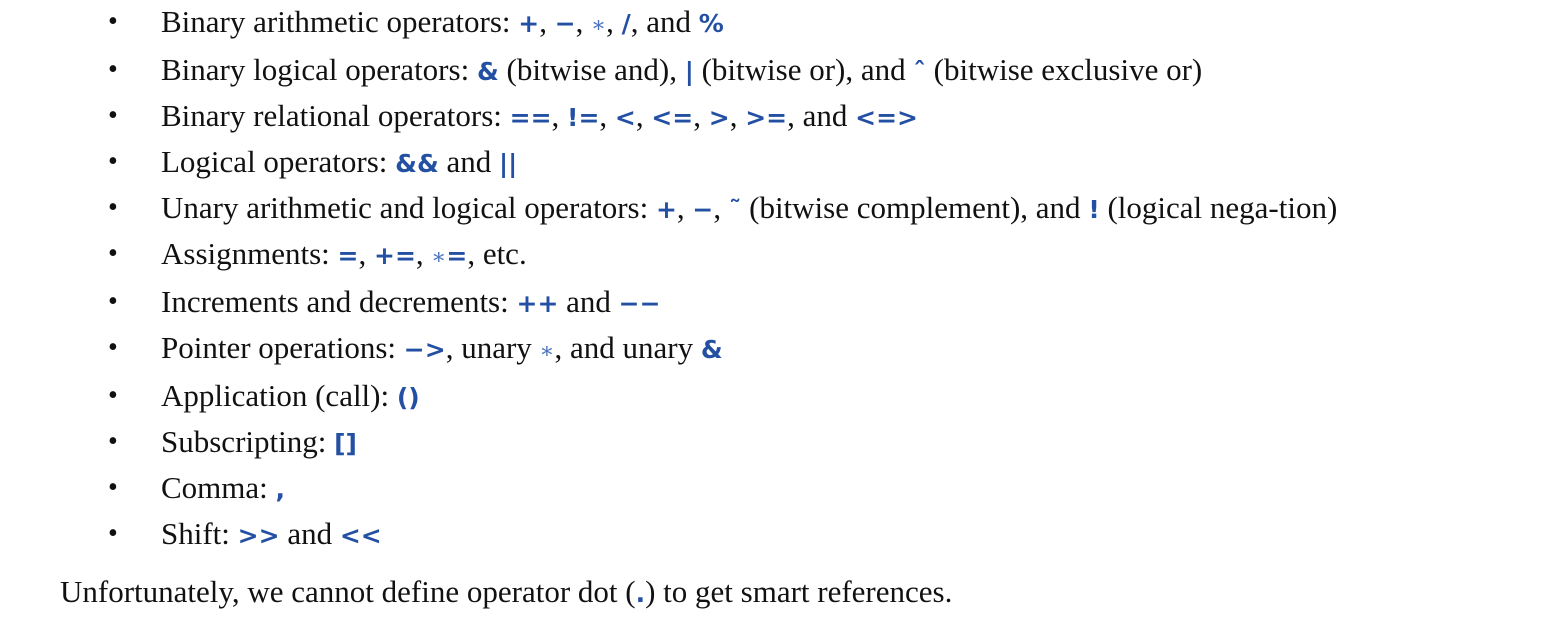 Image resolution: width=1545 pixels, height=618 pixels. I want to click on closing-text-after: ) to get smart references., so click(799, 591).